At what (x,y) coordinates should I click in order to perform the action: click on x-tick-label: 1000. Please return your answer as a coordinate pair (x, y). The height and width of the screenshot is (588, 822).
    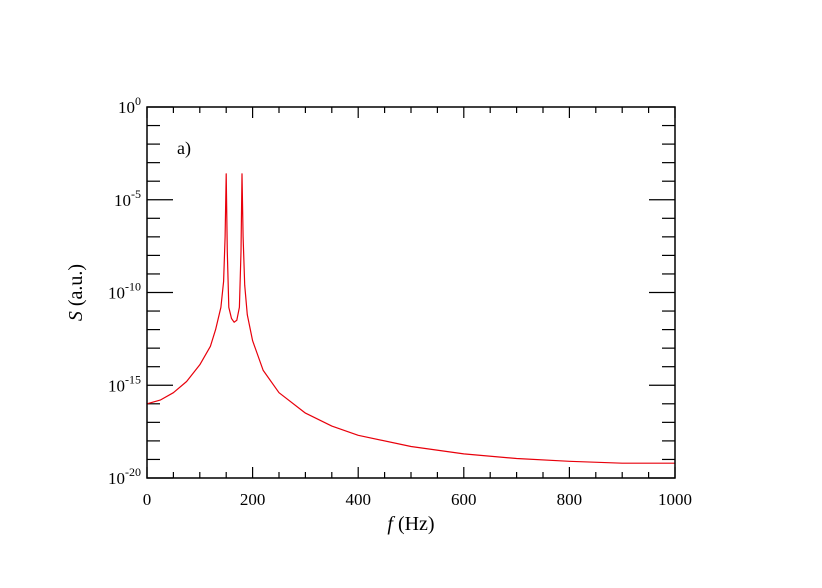
    Looking at the image, I should click on (675, 499).